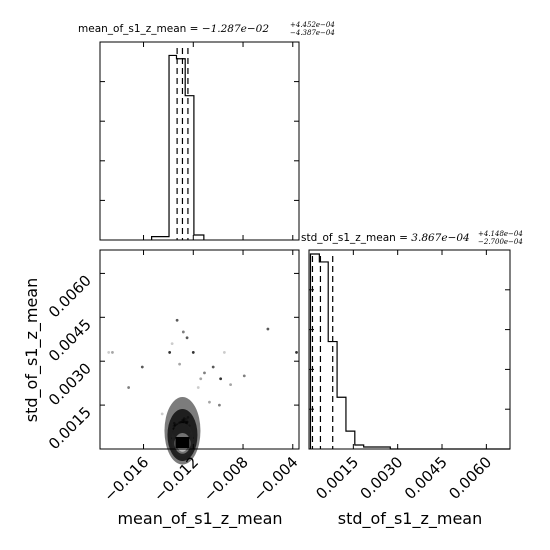 Image resolution: width=550 pixels, height=550 pixels. I want to click on hist-std-bins, so click(409, 351).